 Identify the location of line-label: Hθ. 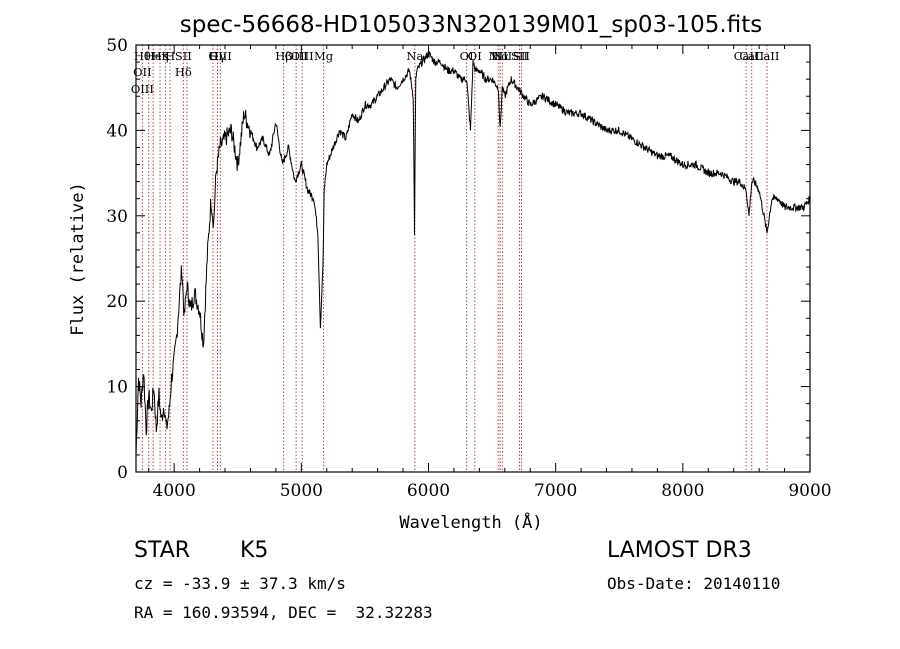
(142, 56).